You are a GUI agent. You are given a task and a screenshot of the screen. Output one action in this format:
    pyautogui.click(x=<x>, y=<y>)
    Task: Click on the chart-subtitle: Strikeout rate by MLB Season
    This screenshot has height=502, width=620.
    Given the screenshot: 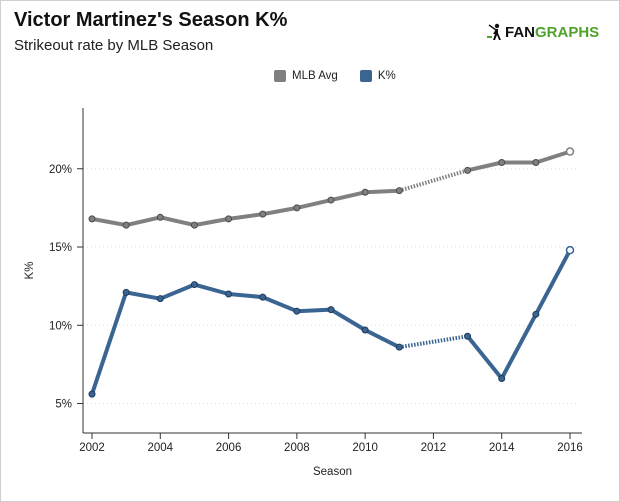 What is the action you would take?
    pyautogui.click(x=114, y=45)
    